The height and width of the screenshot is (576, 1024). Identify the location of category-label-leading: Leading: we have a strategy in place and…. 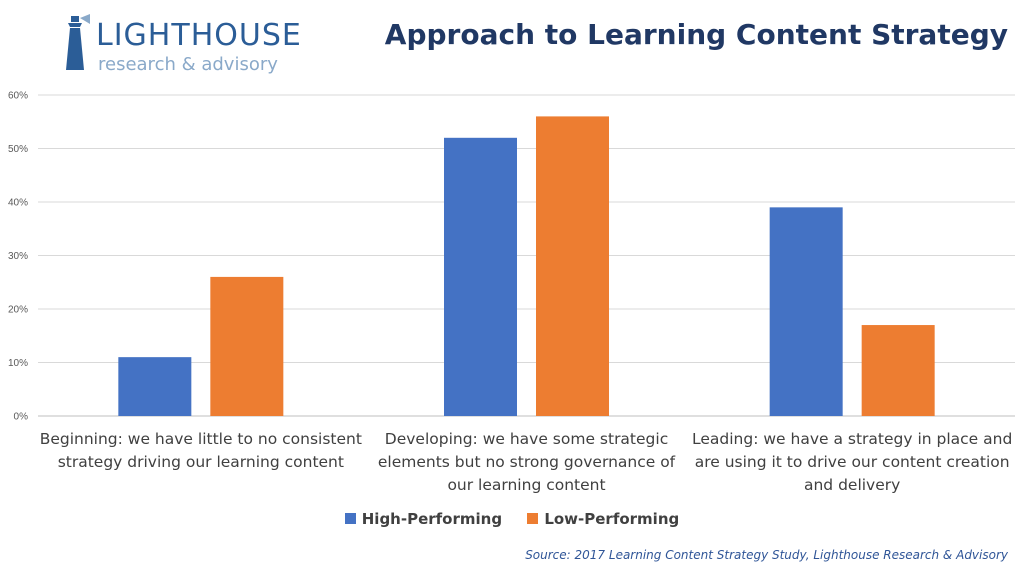
(852, 462).